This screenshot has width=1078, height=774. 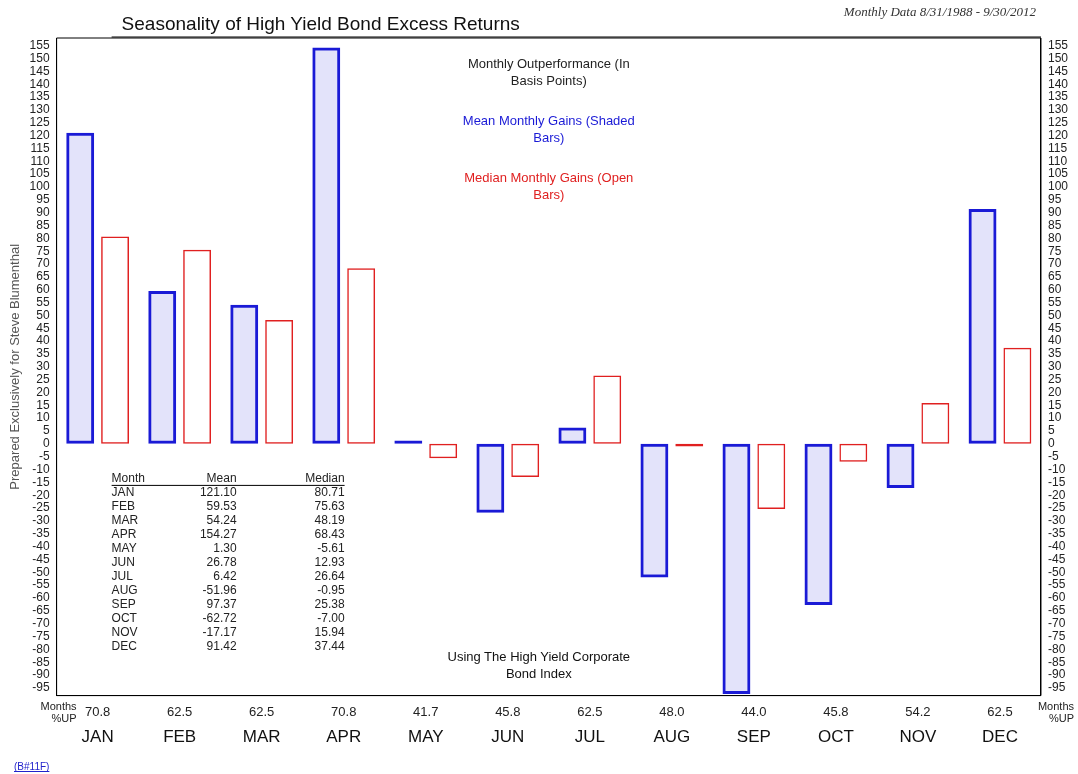 I want to click on text: Monthly Data 8/31/1988 - 9/30/2012, so click(x=939, y=11).